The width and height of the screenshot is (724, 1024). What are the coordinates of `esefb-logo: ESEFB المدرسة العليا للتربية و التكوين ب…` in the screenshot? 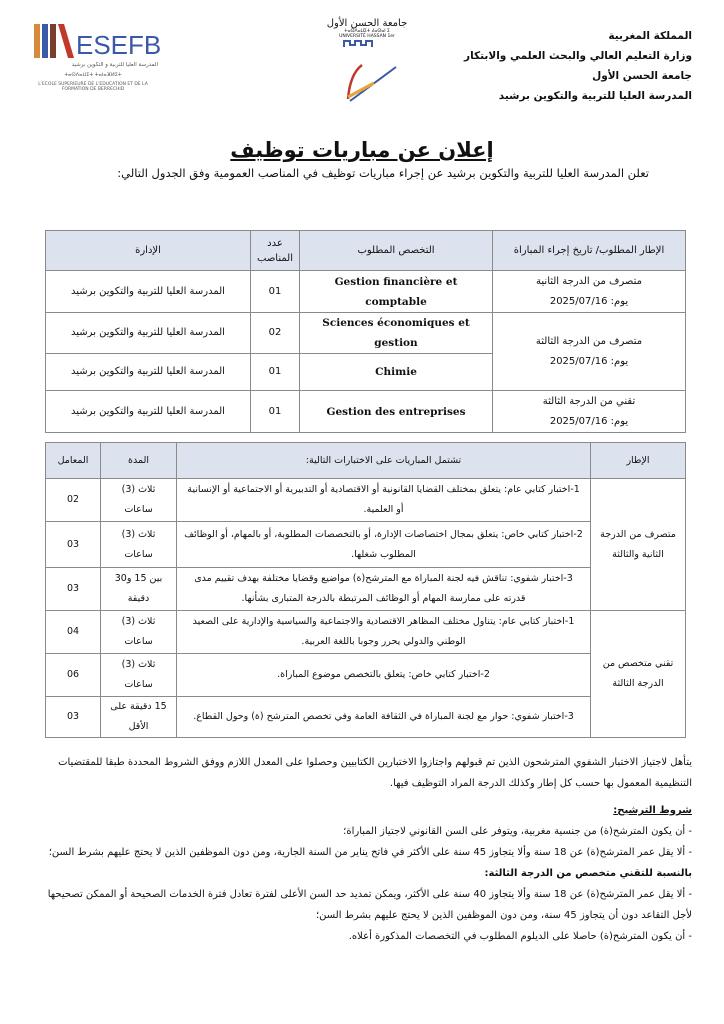 It's located at (98, 62).